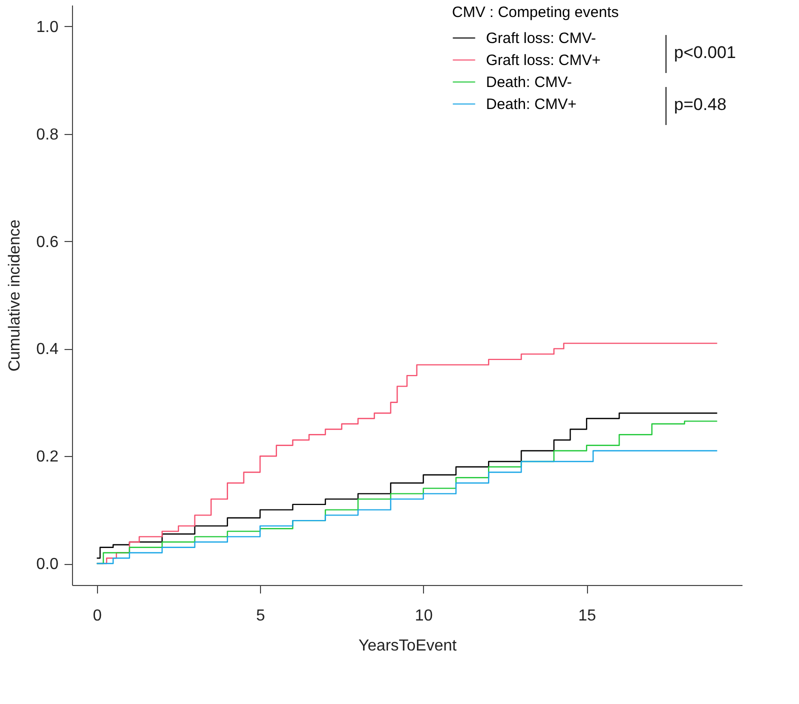 The image size is (799, 704). Describe the element at coordinates (47, 242) in the screenshot. I see `y-tick-label: 0.6` at that location.